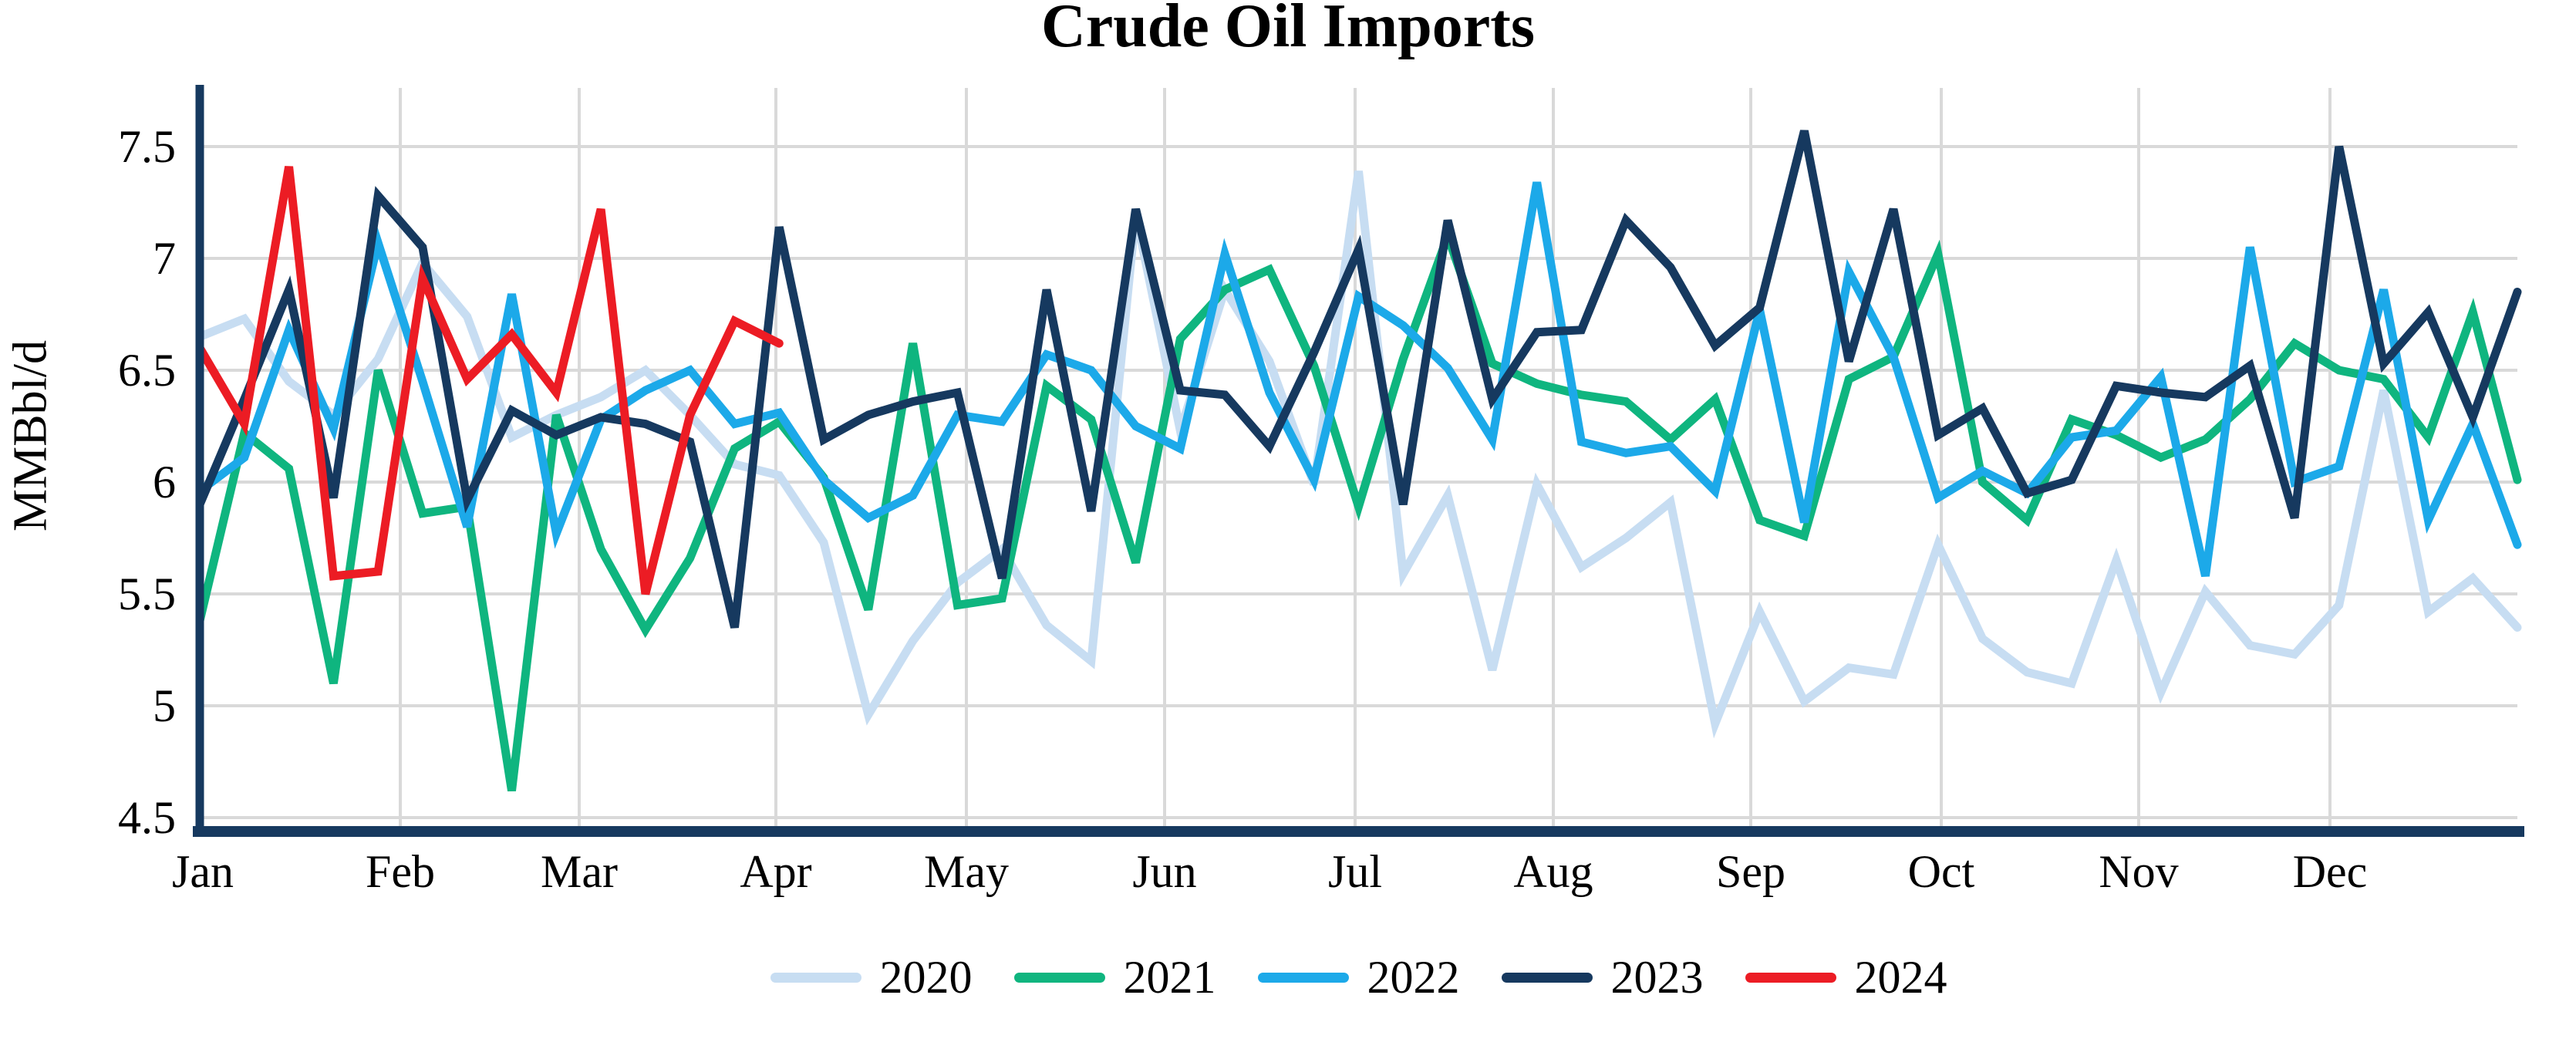 This screenshot has width=2576, height=1049. What do you see at coordinates (815, 978) in the screenshot?
I see `legend-swatch-icon-2020` at bounding box center [815, 978].